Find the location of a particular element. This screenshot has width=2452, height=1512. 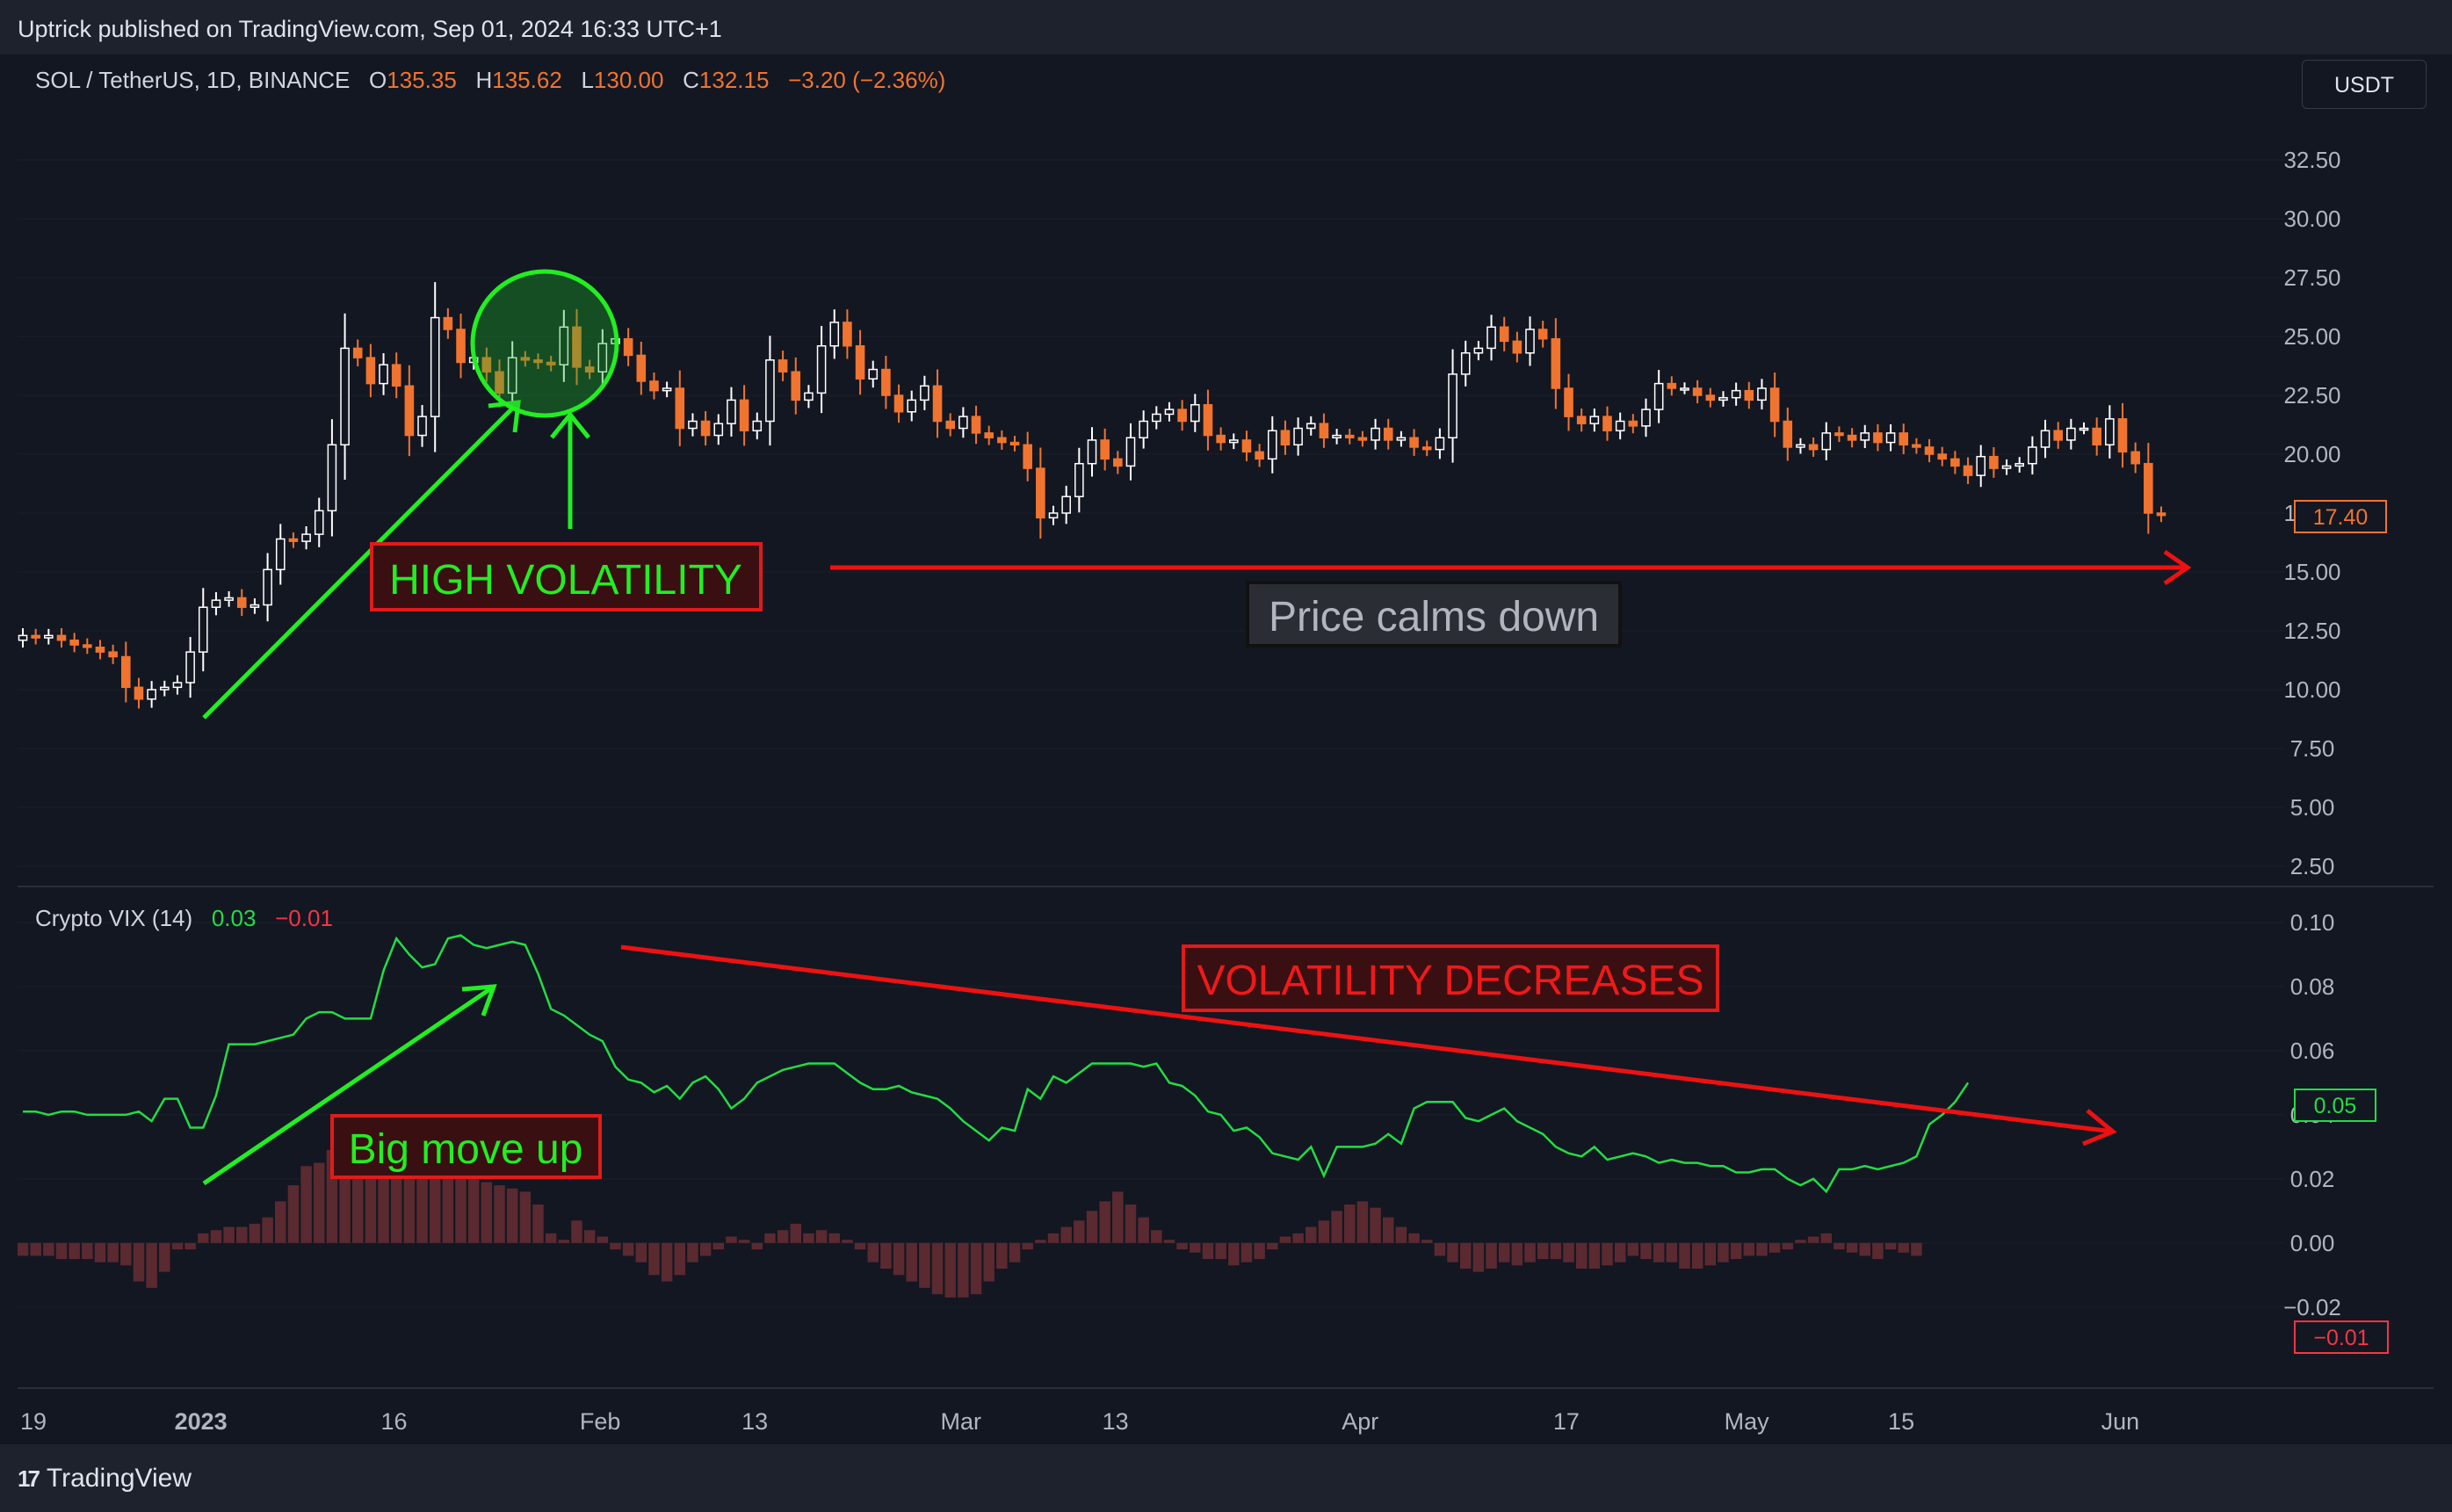

hist-value-tag: −0.01 is located at coordinates (2341, 1337).